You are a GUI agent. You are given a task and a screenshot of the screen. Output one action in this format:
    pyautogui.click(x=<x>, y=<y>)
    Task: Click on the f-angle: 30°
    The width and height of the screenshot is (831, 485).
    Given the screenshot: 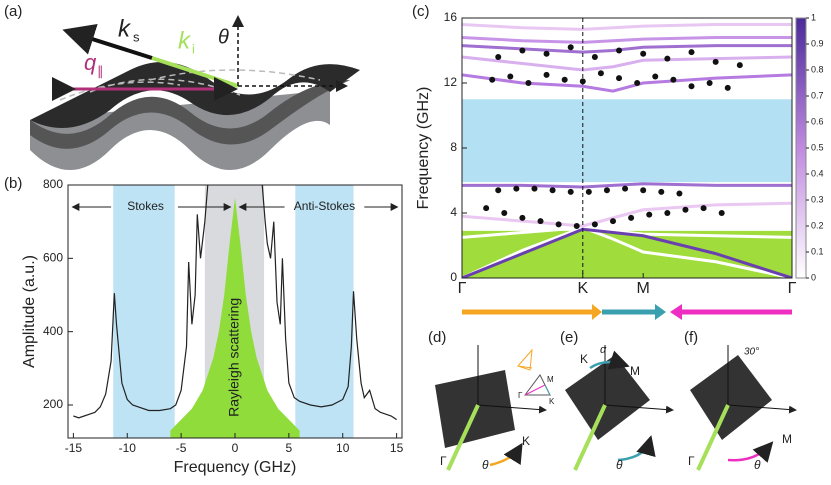 What is the action you would take?
    pyautogui.click(x=751, y=352)
    